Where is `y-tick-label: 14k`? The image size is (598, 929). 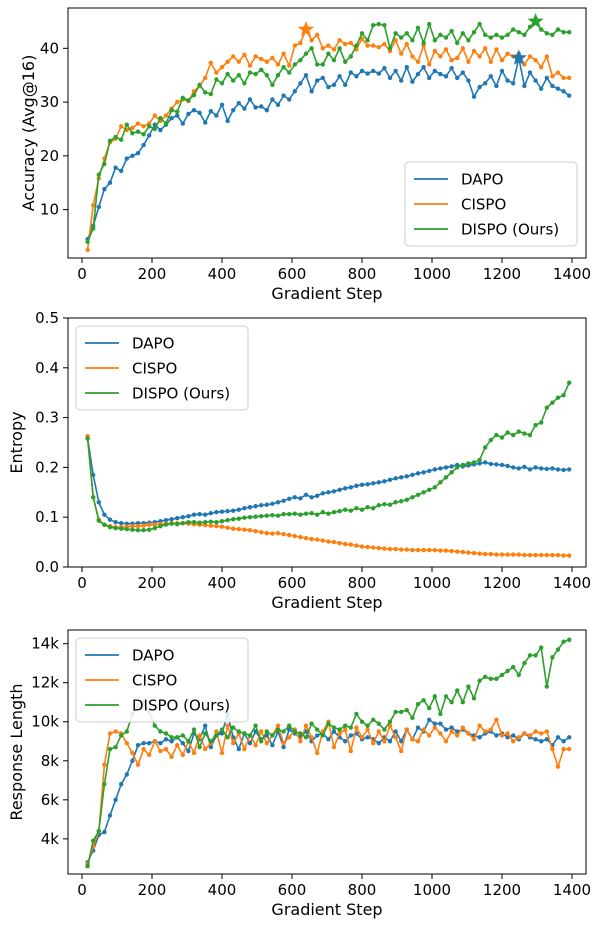 y-tick-label: 14k is located at coordinates (45, 644).